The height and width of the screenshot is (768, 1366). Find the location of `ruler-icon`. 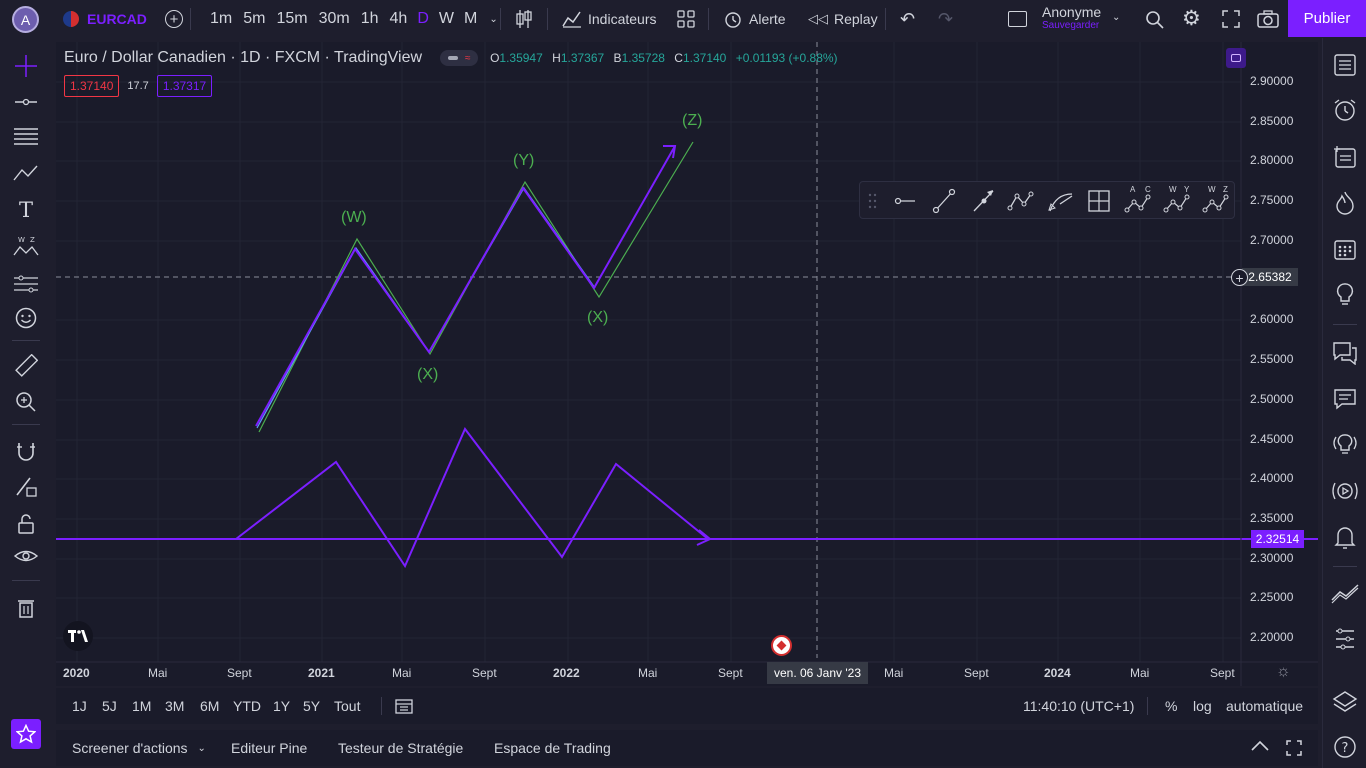

ruler-icon is located at coordinates (26, 366).